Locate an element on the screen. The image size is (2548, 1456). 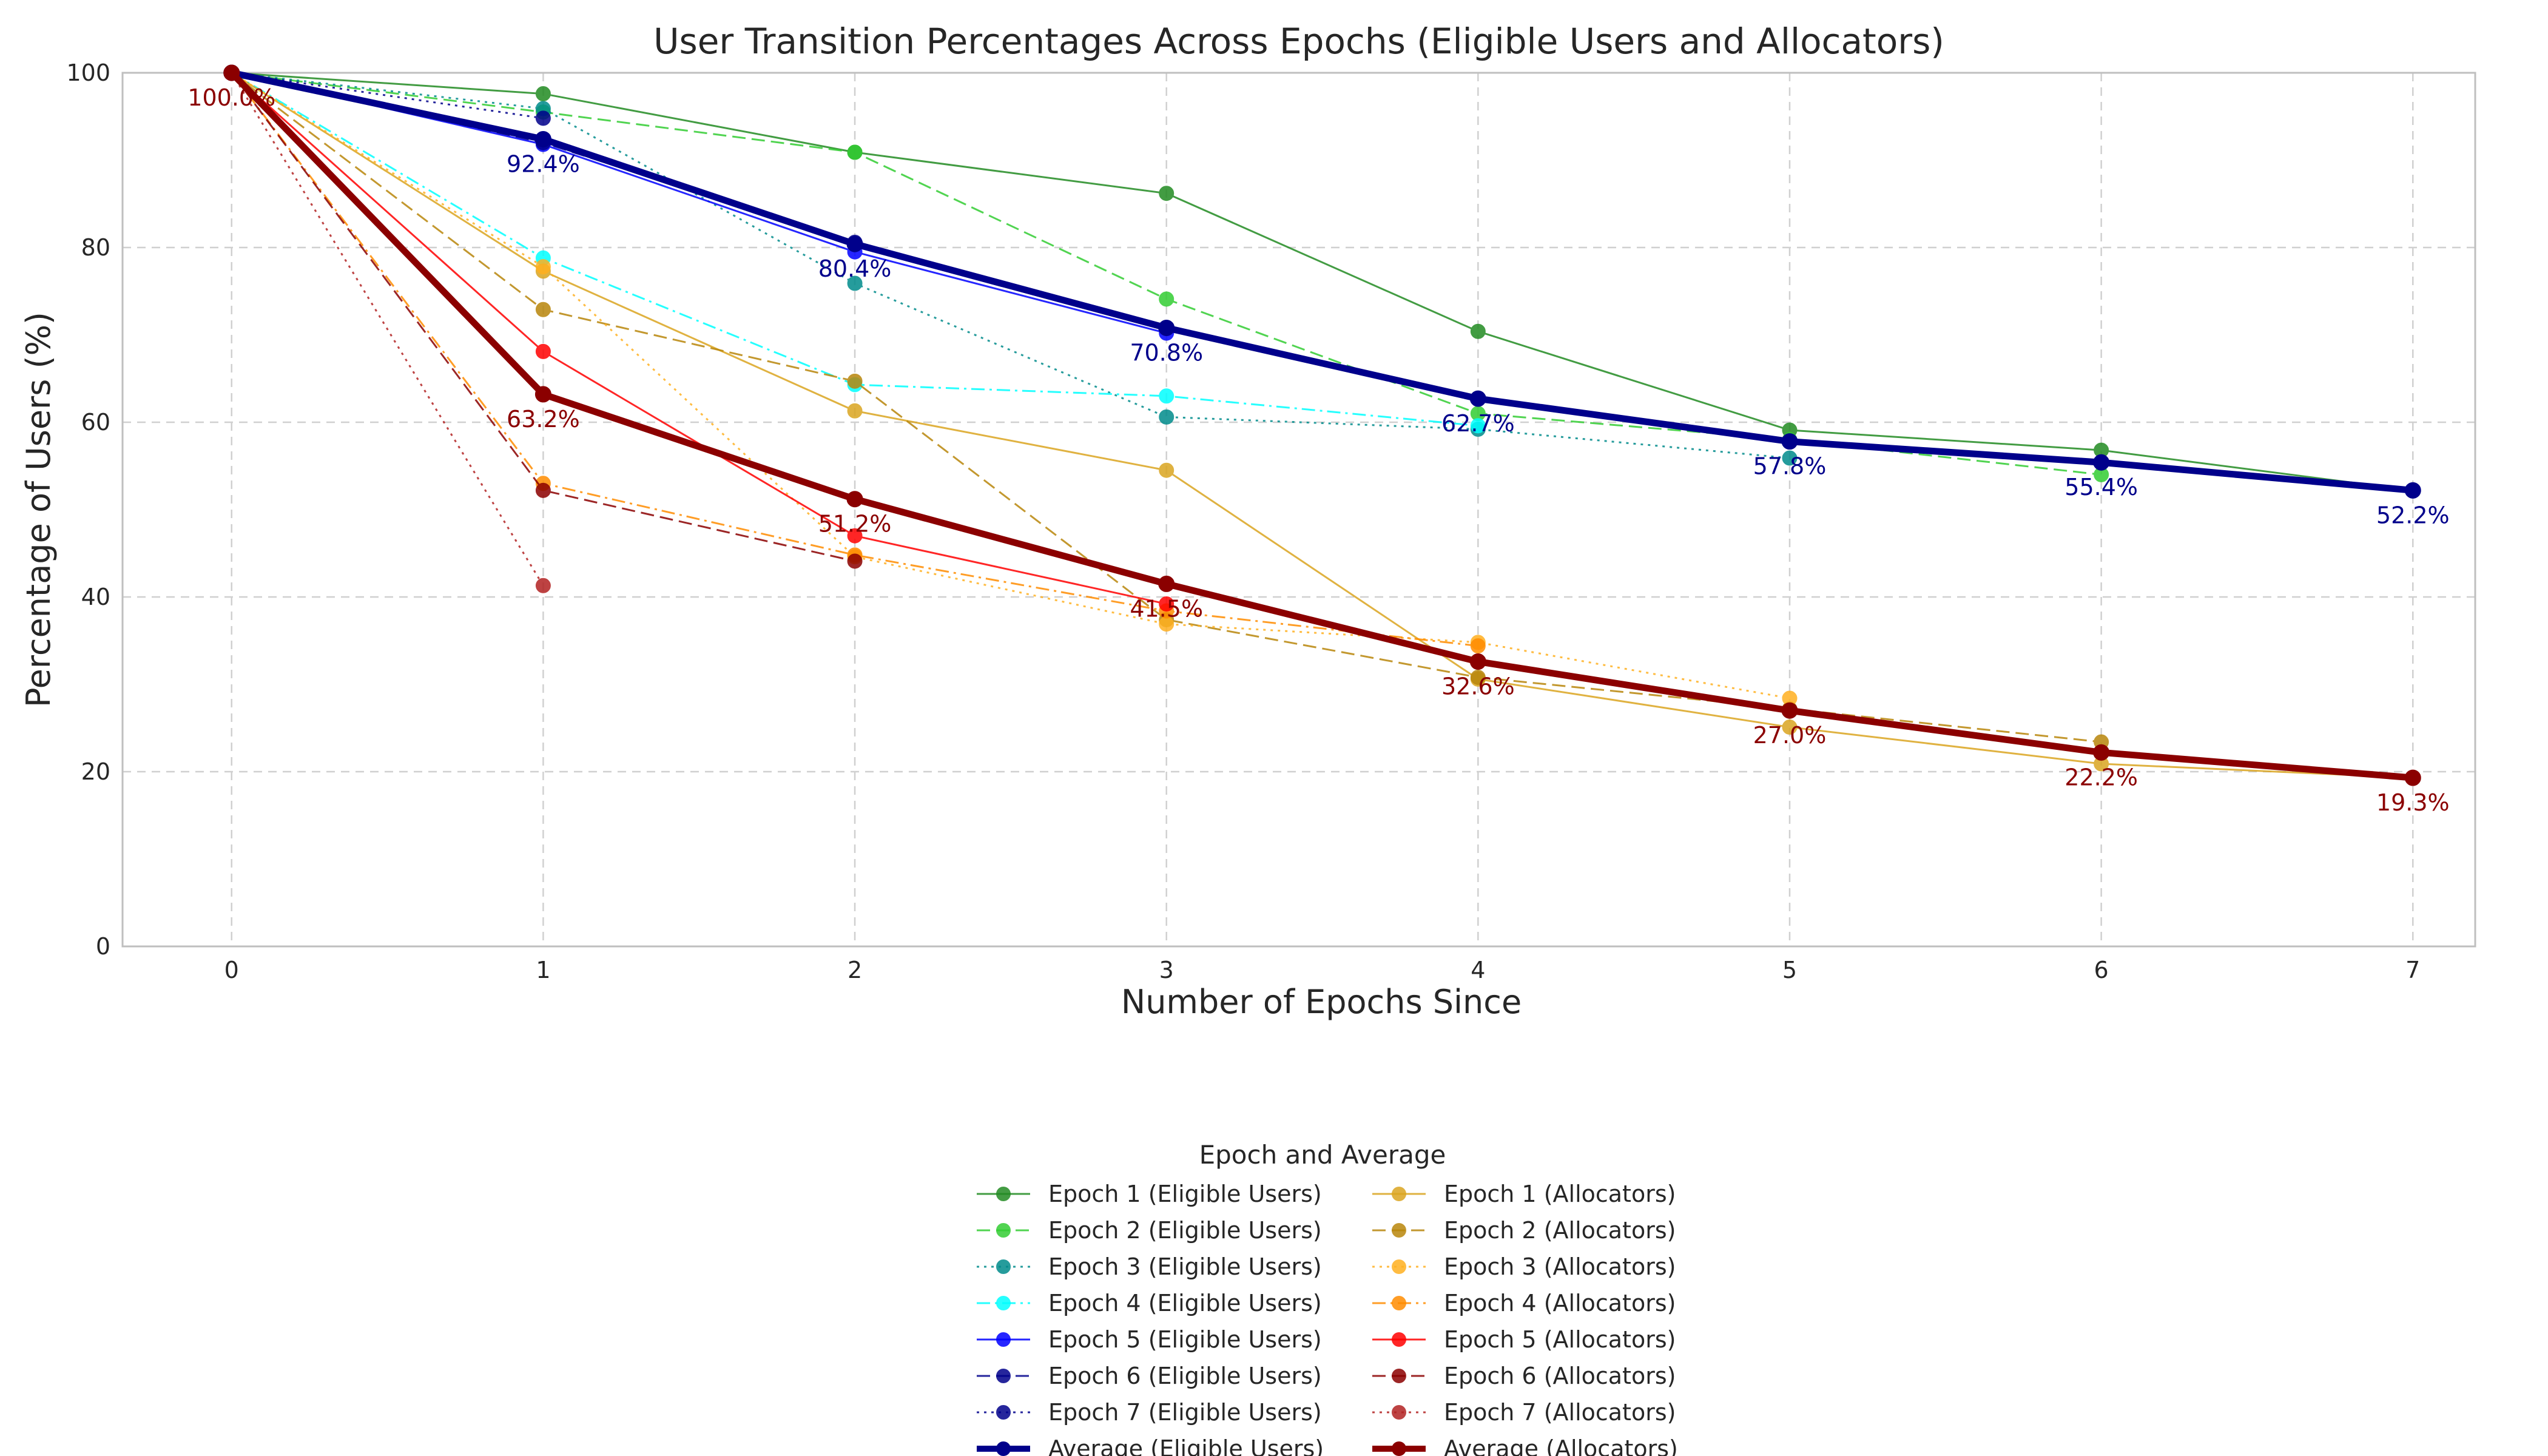
legend-label: Epoch 6 (Eligible Users) is located at coordinates (1185, 1376).